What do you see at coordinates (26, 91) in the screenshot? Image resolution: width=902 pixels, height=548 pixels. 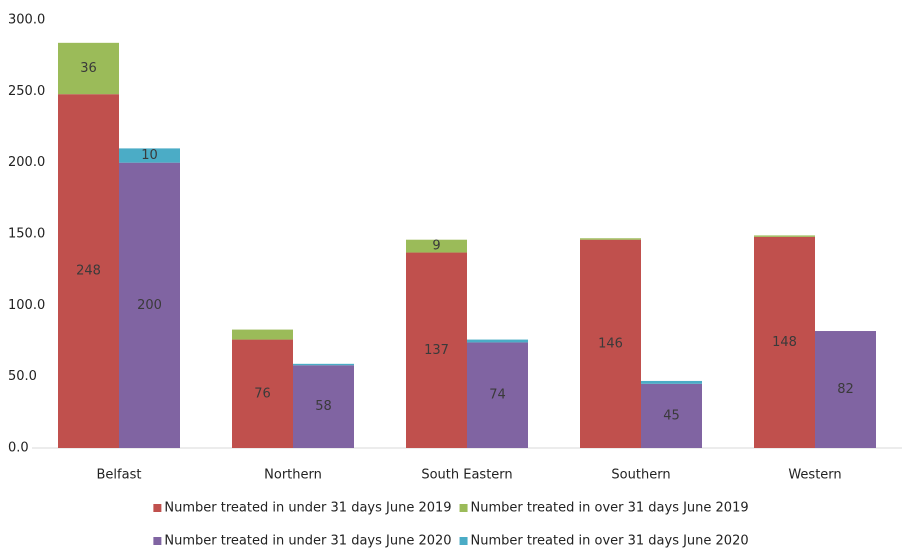 I see `y-tick-label: 250.0` at bounding box center [26, 91].